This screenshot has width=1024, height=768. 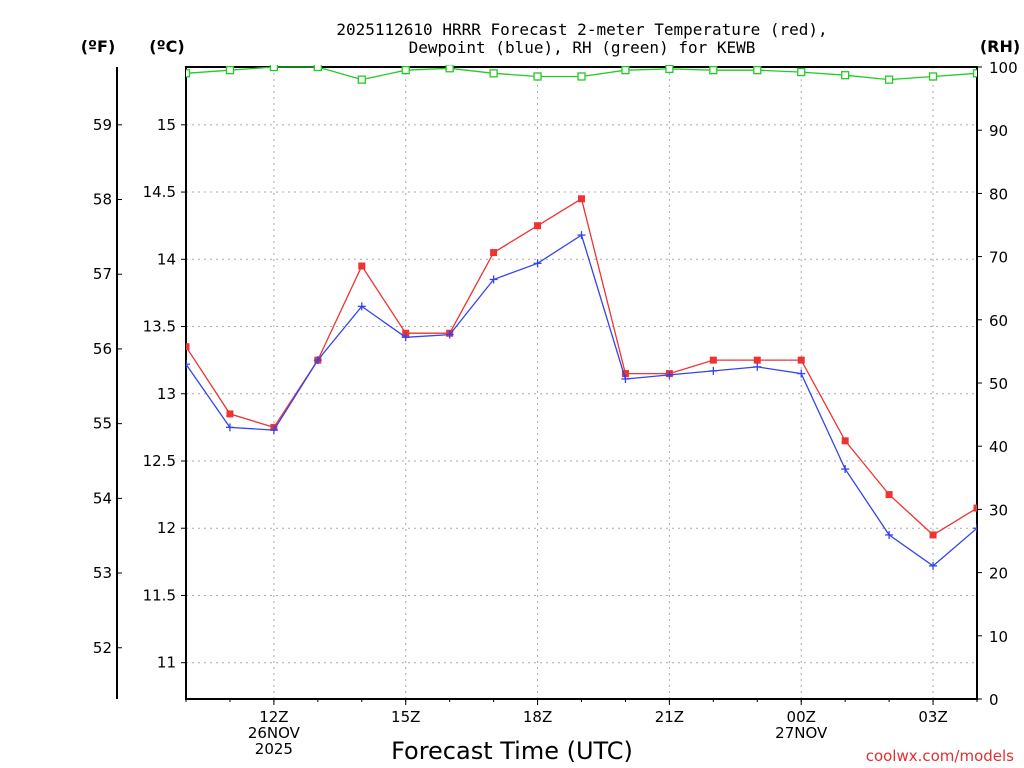 What do you see at coordinates (159, 327) in the screenshot?
I see `celsius-tick-label: 13.5` at bounding box center [159, 327].